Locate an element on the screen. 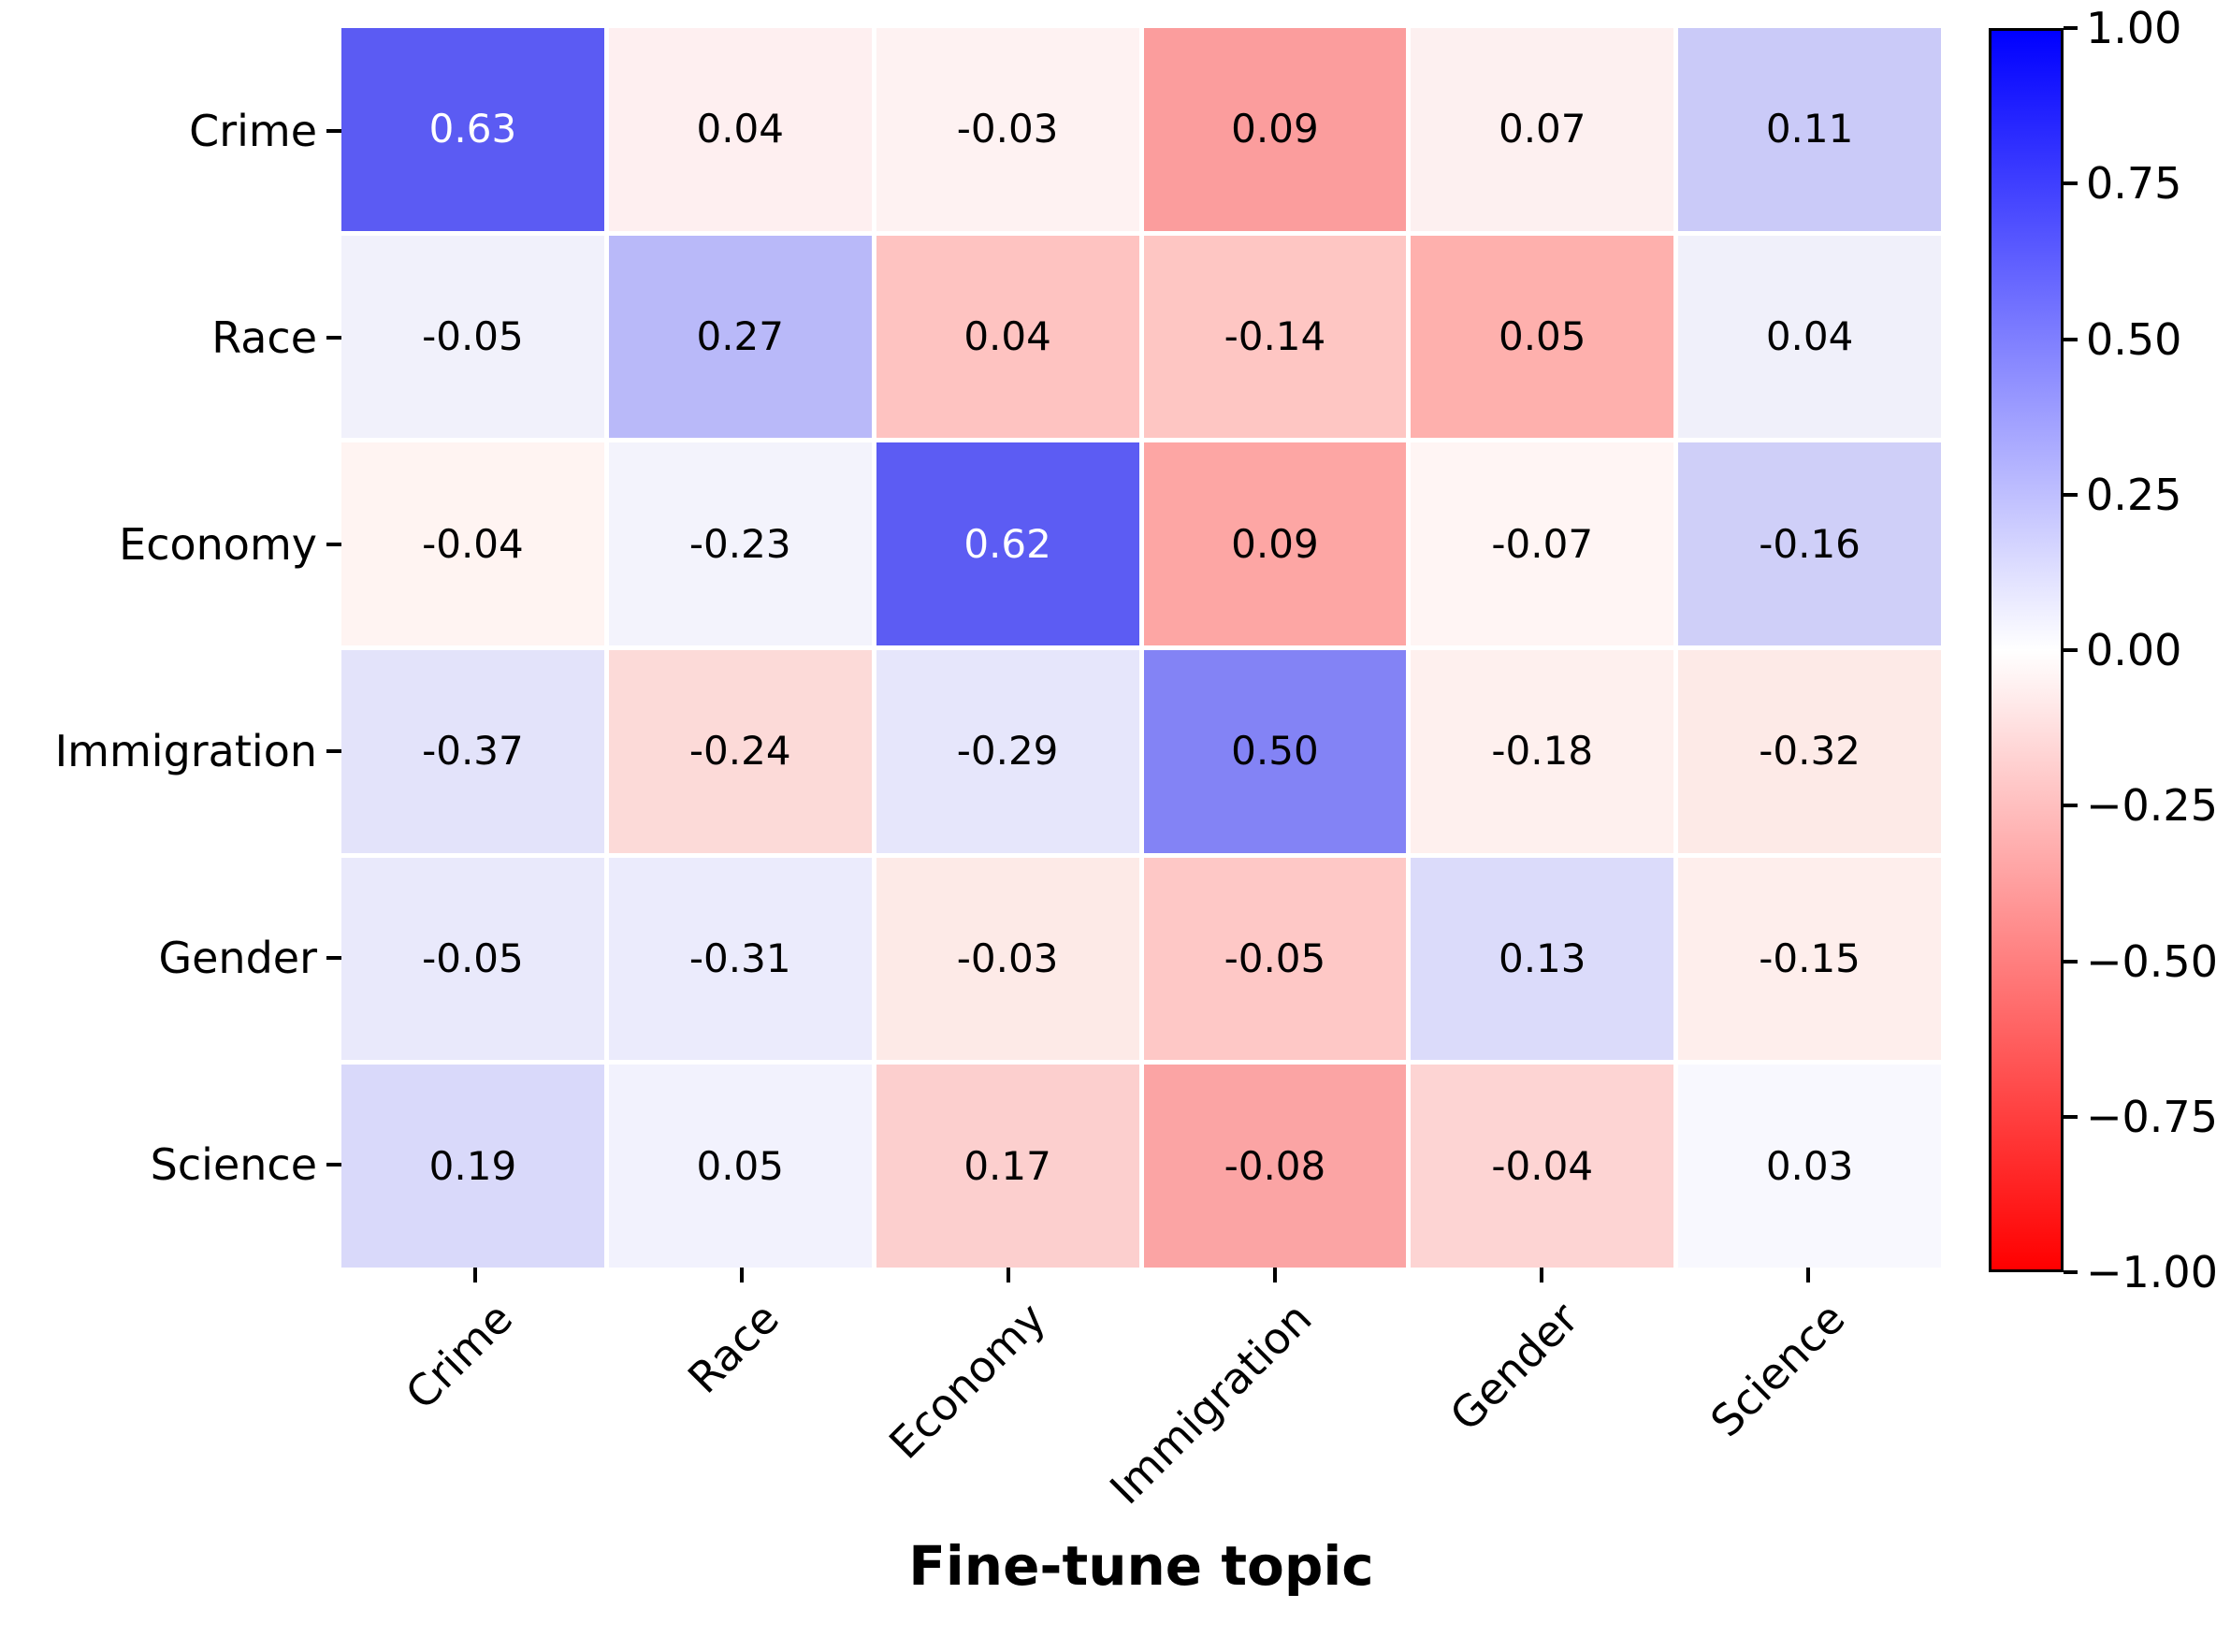 This screenshot has width=2216, height=1652. heatmap-cell-science-race: 0.05 is located at coordinates (740, 1166).